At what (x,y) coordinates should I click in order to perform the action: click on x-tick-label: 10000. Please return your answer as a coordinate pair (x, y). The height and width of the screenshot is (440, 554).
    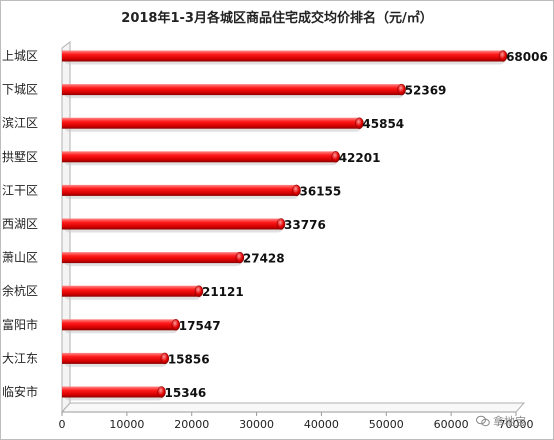
    Looking at the image, I should click on (126, 424).